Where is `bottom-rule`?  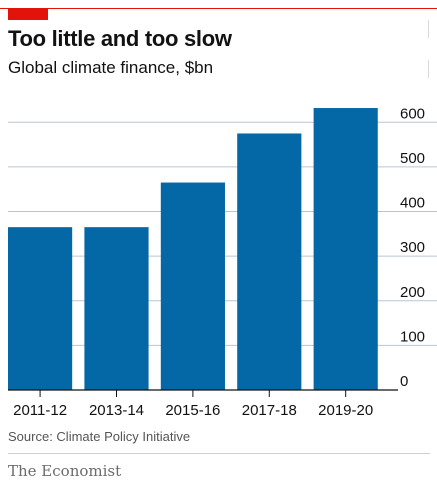
bottom-rule is located at coordinates (219, 453).